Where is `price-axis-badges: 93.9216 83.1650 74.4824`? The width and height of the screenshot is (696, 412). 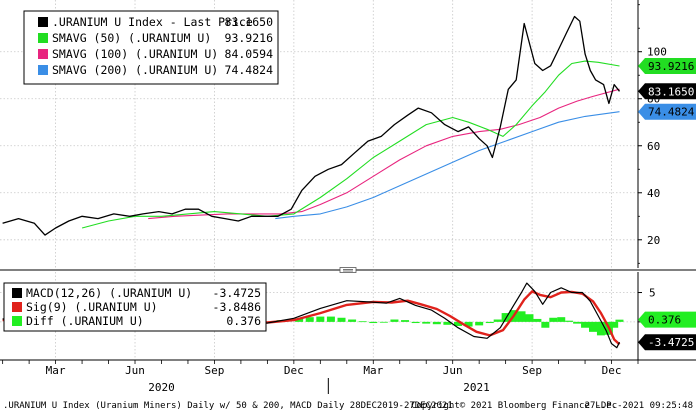
price-axis-badges: 93.9216 83.1650 74.4824 is located at coordinates (667, 89).